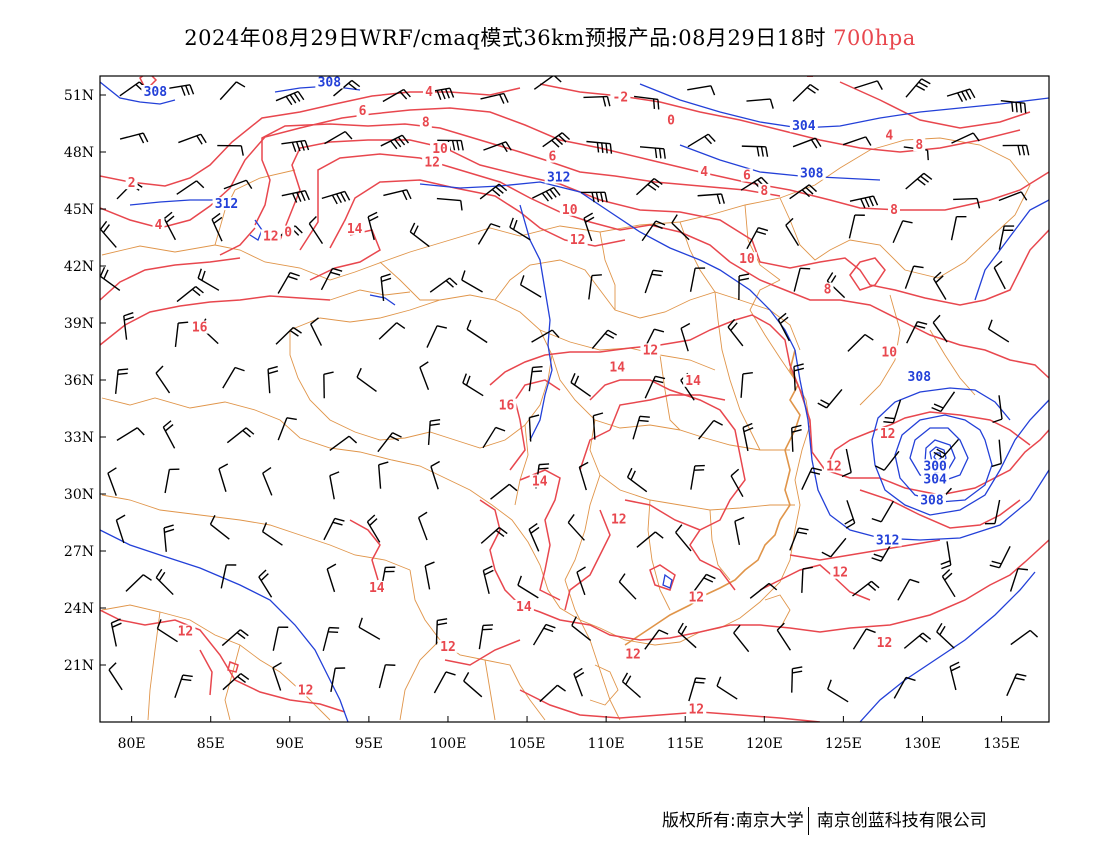  I want to click on y-tick-label: 30N, so click(79, 495).